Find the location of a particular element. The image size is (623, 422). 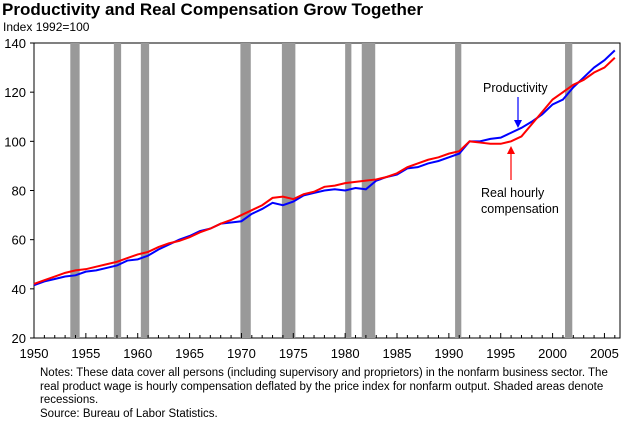

y-tick-label: 60 is located at coordinates (19, 240).